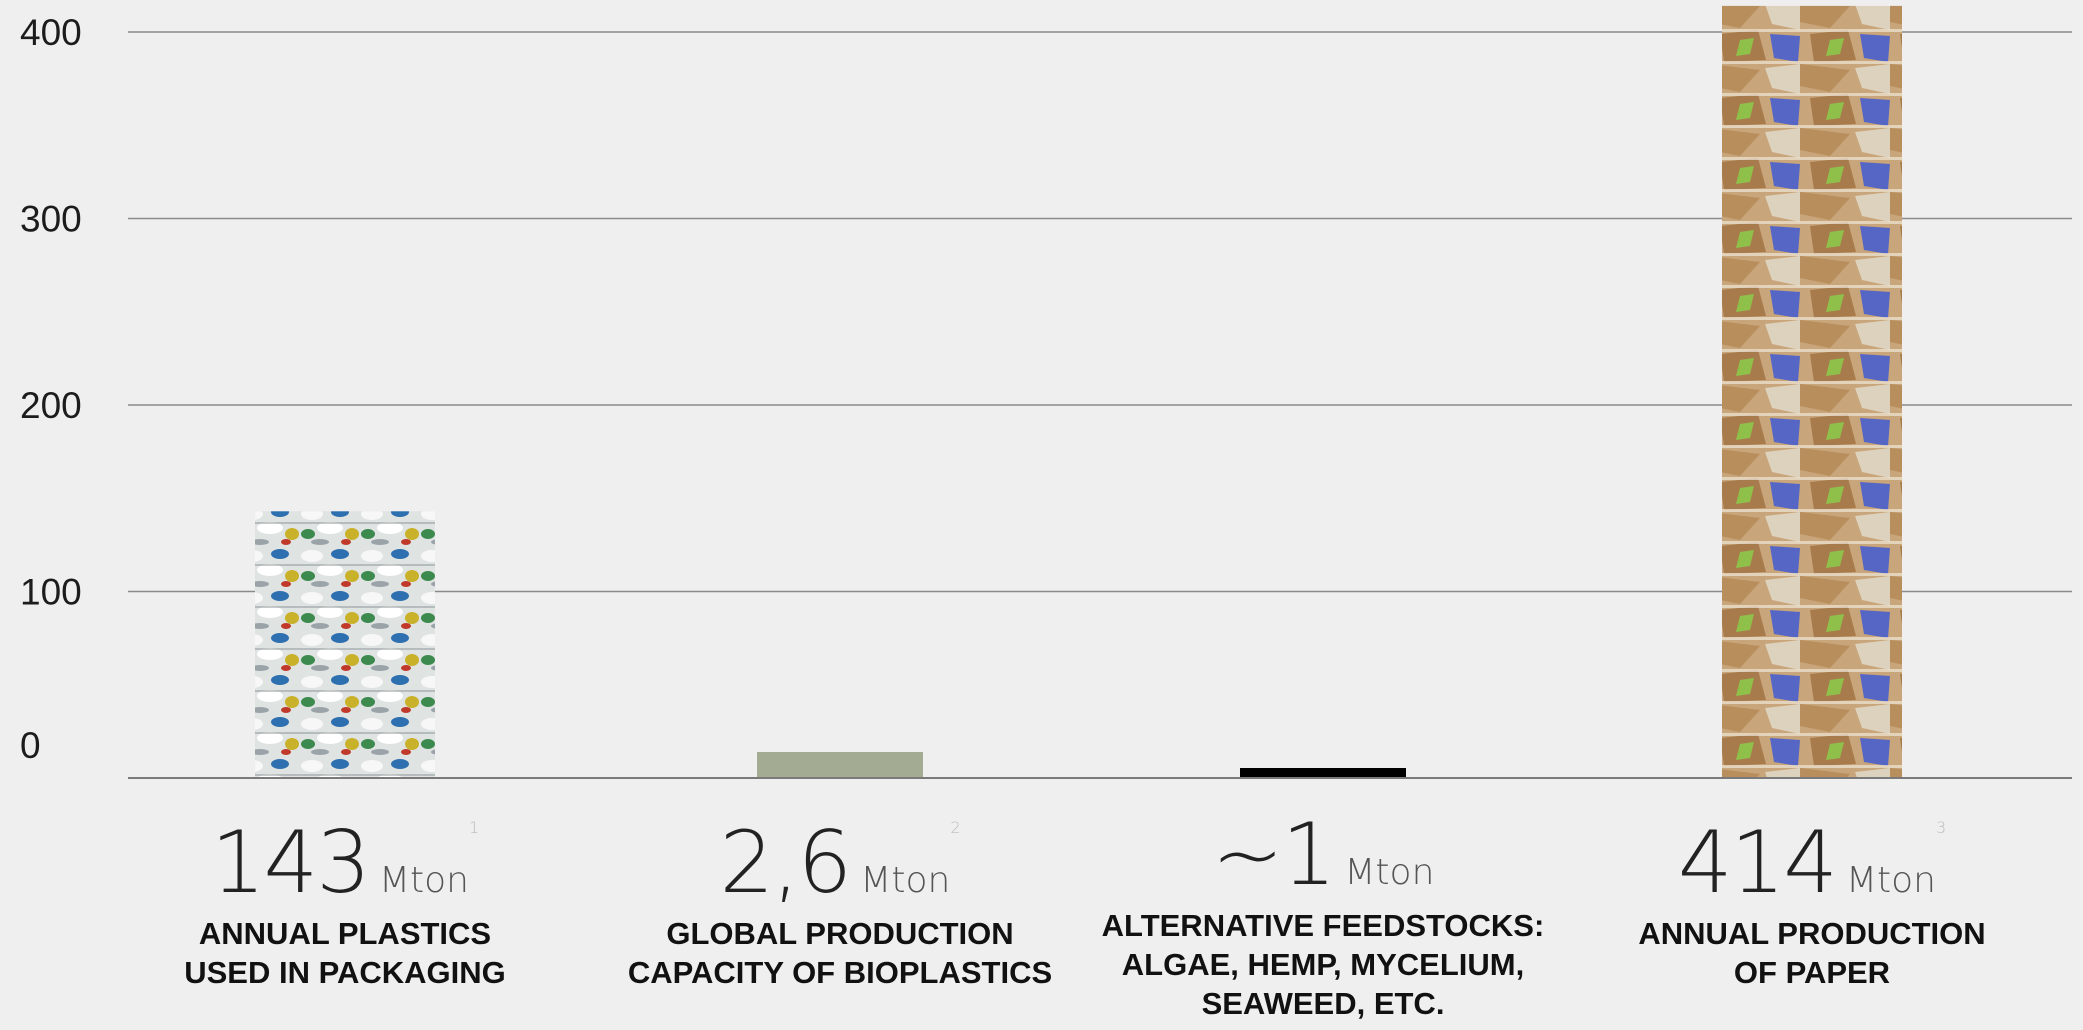 This screenshot has width=2083, height=1030. Describe the element at coordinates (51, 219) in the screenshot. I see `y-tick-label: 300` at that location.